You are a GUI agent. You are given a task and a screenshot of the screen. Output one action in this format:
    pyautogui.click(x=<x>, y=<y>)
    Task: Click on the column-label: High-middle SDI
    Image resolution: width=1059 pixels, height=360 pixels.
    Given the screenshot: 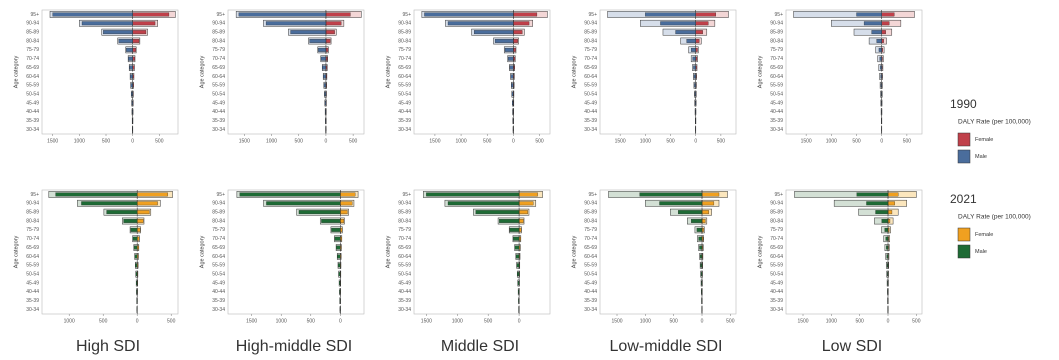 What is the action you would take?
    pyautogui.click(x=294, y=346)
    